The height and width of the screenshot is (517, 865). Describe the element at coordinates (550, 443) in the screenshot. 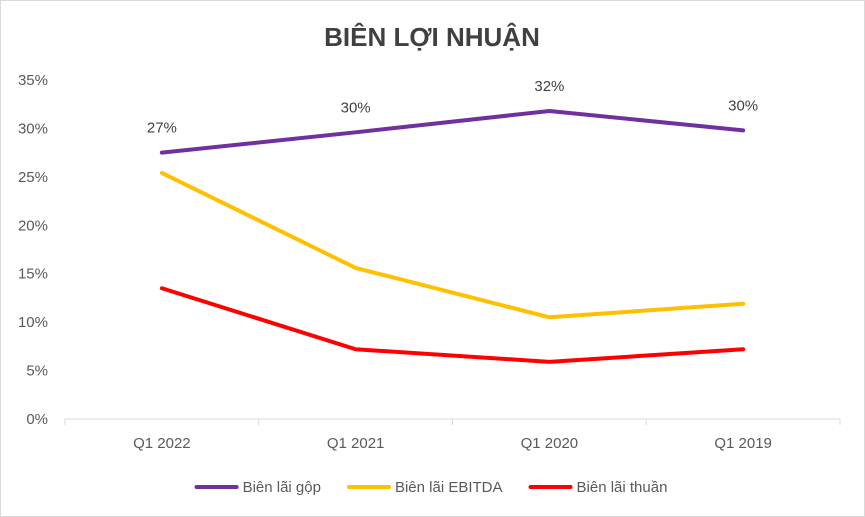

I see `x-tick-label: Q1 2020` at that location.